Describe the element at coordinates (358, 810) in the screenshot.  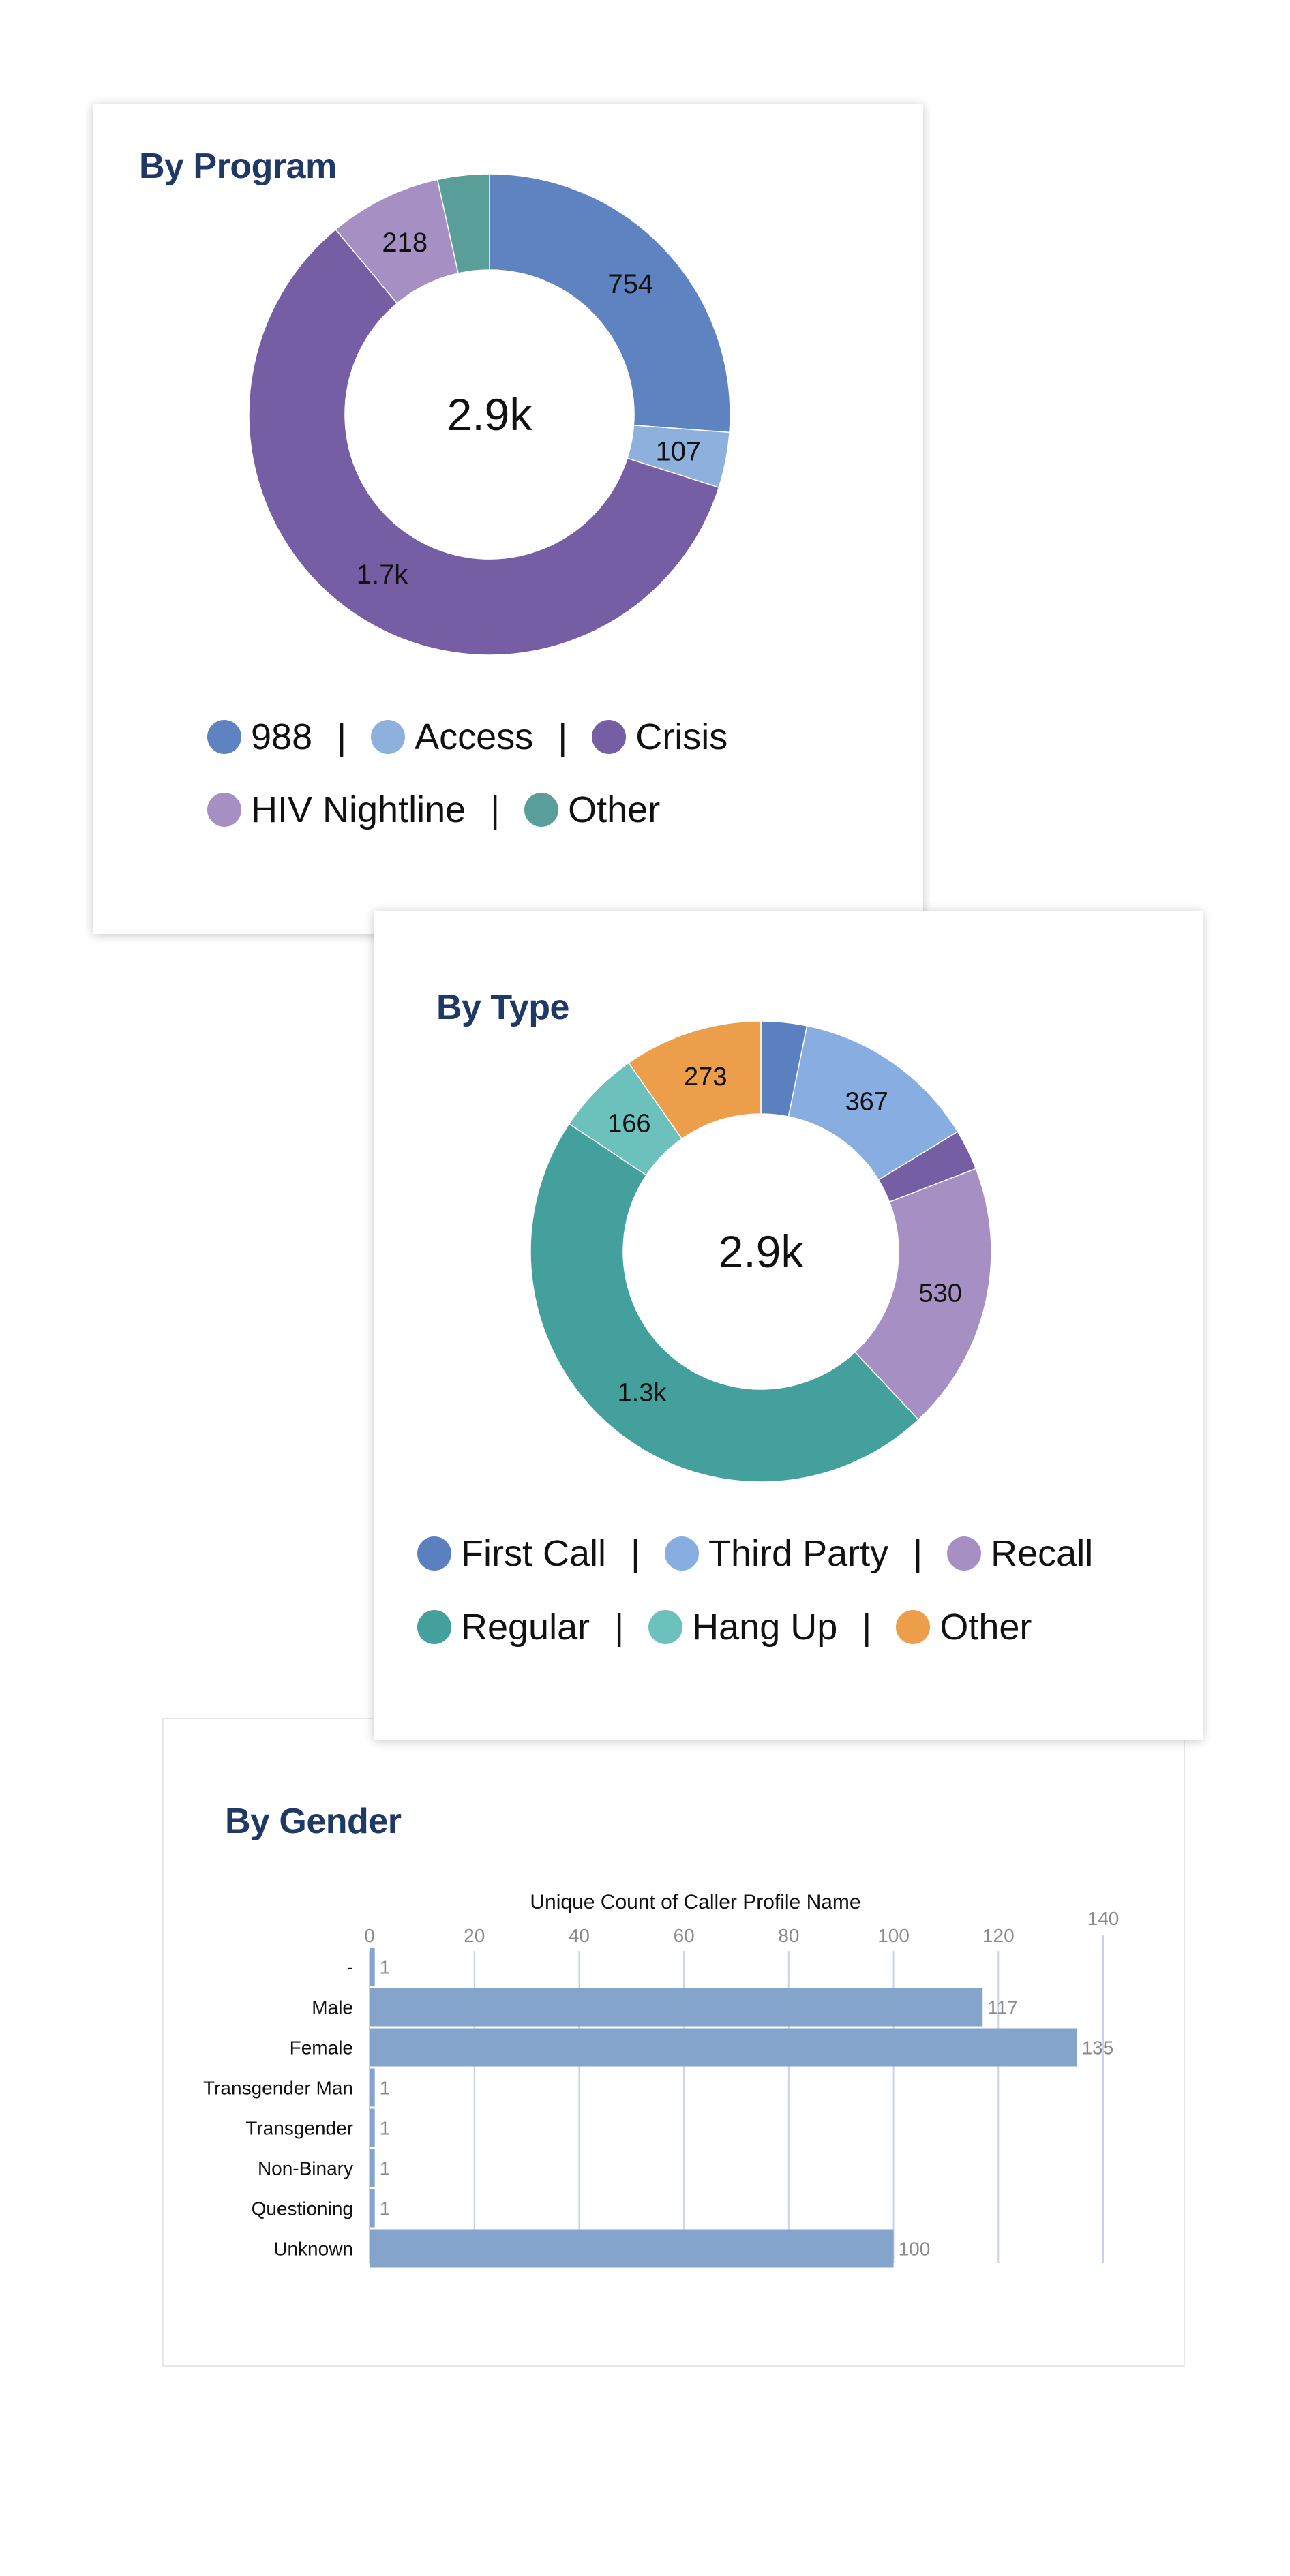
I see `legend-label: HIV Nightline` at that location.